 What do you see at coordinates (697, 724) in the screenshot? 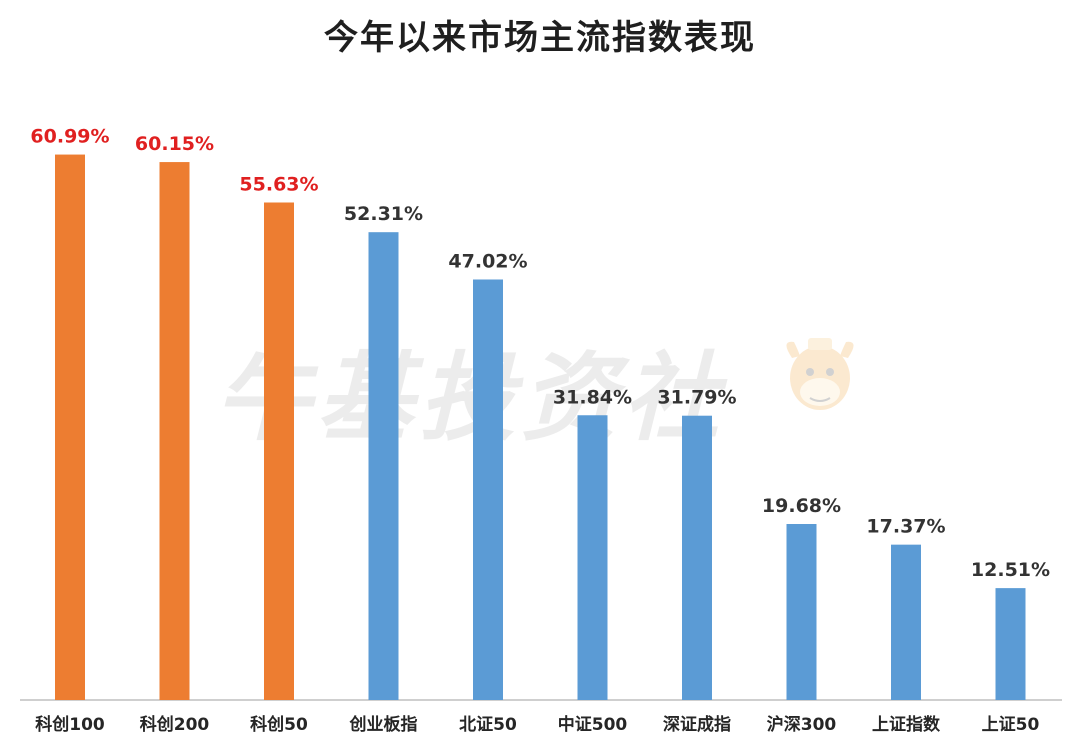
I see `category-label-6: 深证成指` at bounding box center [697, 724].